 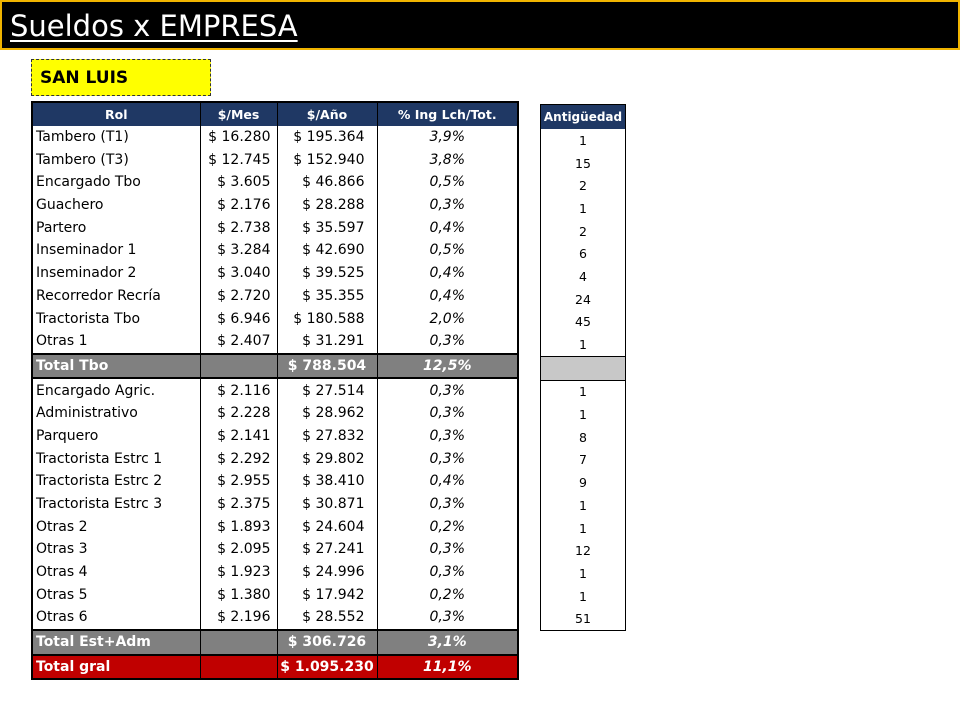 What do you see at coordinates (327, 481) in the screenshot?
I see `ano-cell: $ 38.410` at bounding box center [327, 481].